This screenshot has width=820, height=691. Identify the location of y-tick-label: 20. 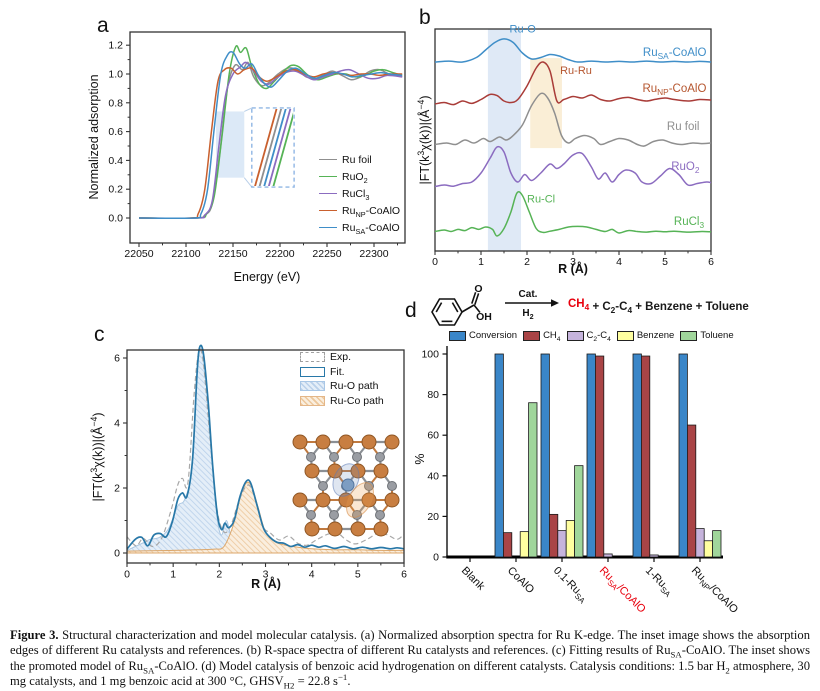
(433, 517).